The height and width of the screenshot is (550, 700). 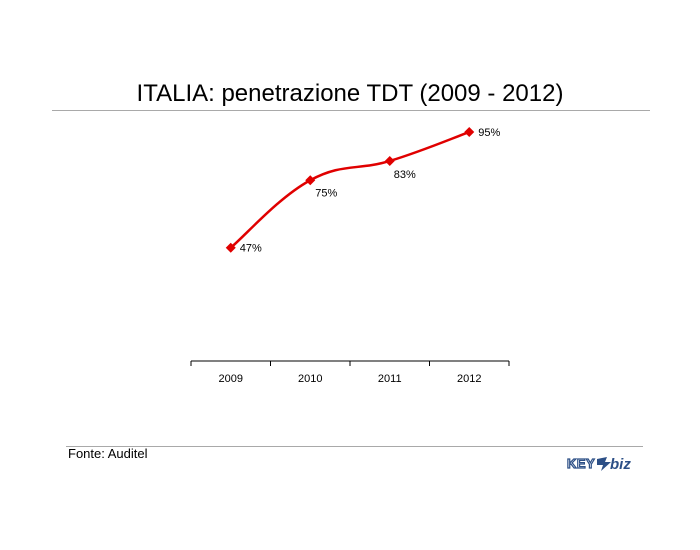 What do you see at coordinates (620, 464) in the screenshot?
I see `svg-text: biz` at bounding box center [620, 464].